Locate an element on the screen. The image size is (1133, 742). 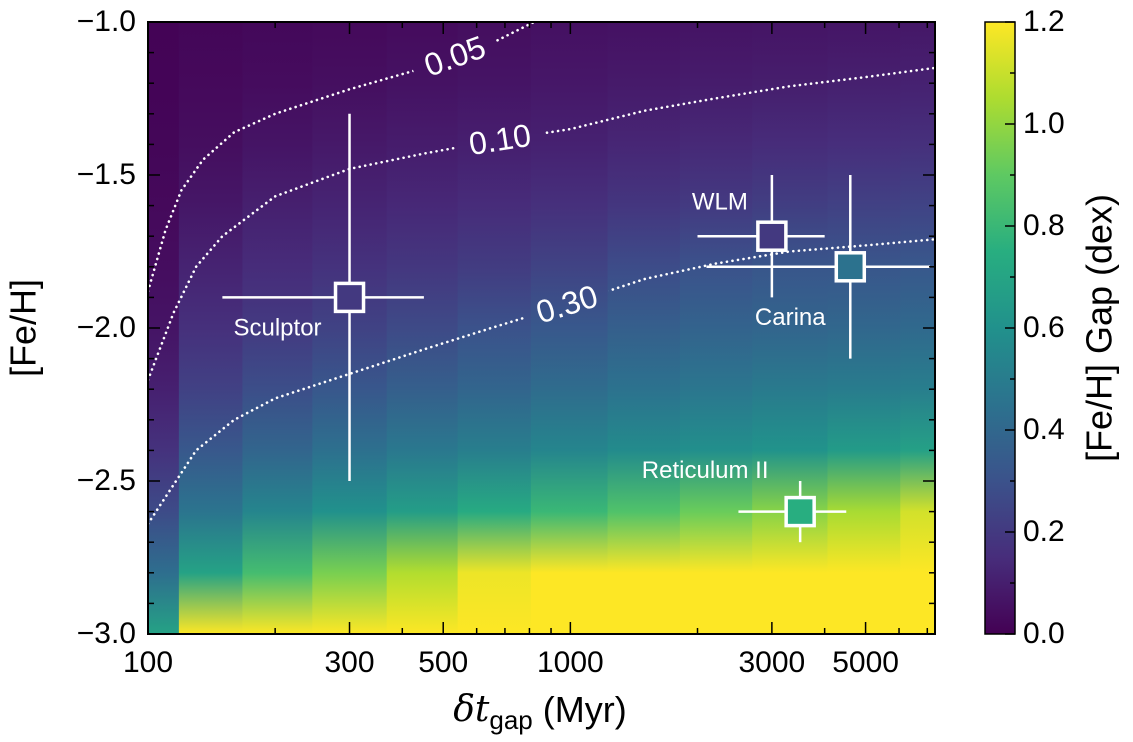
colorbar-label: [Fe/H] Gap (dex) is located at coordinates (1099, 328).